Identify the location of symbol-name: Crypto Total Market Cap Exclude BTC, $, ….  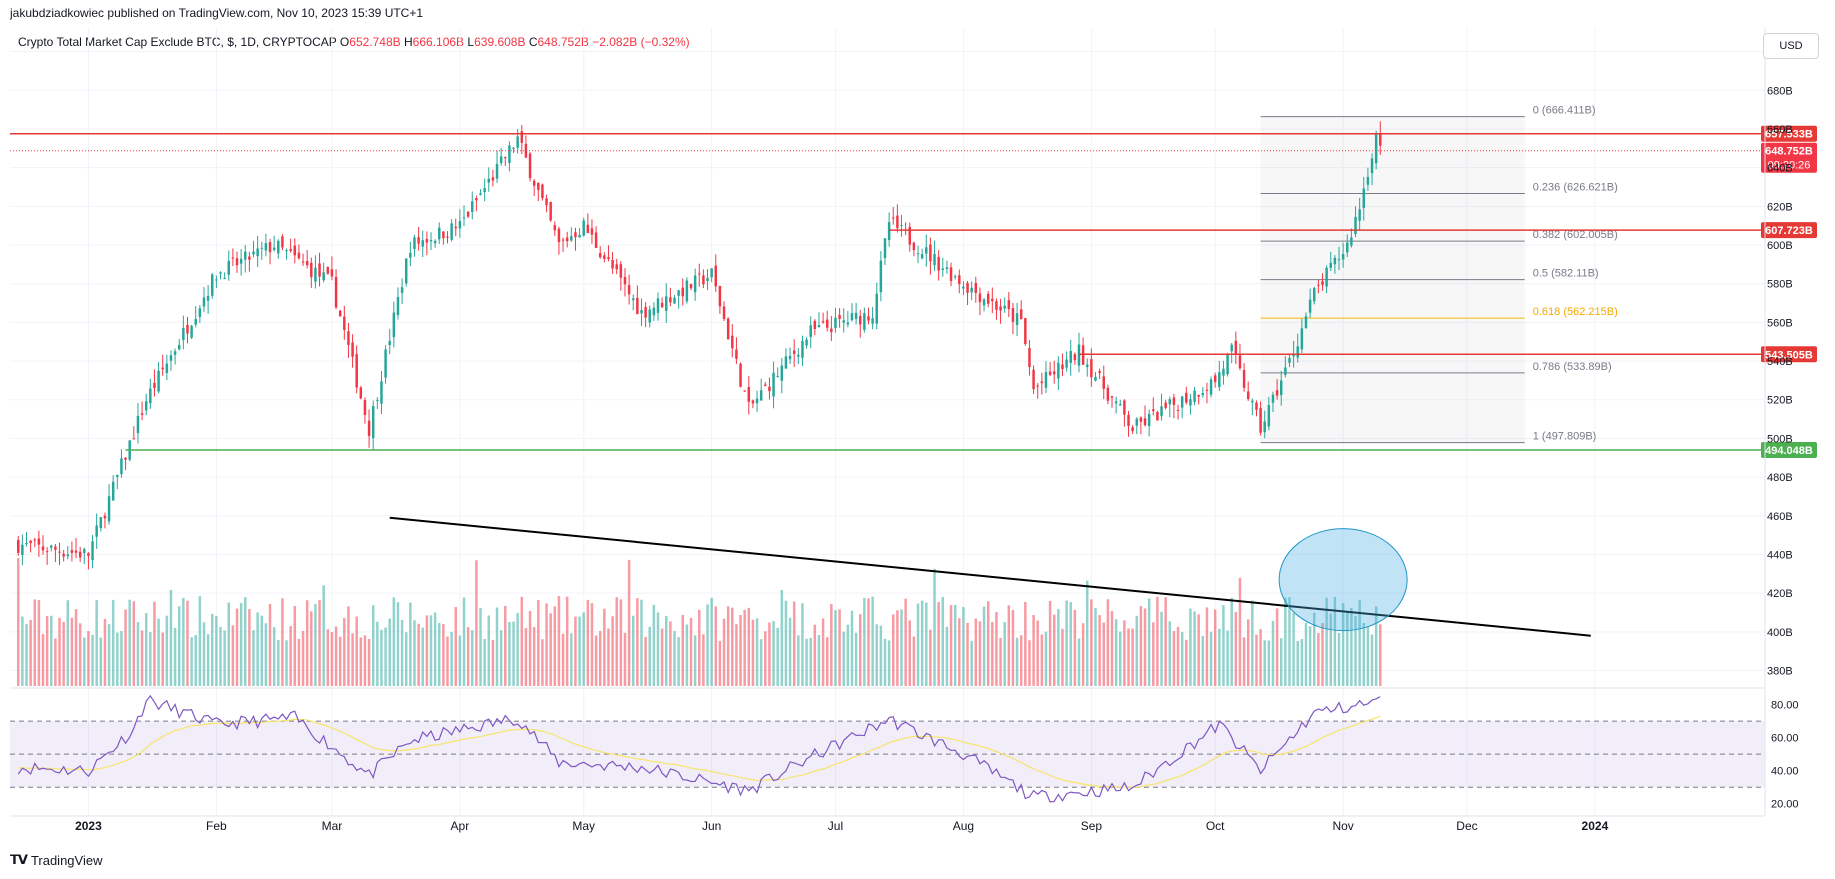
(177, 42).